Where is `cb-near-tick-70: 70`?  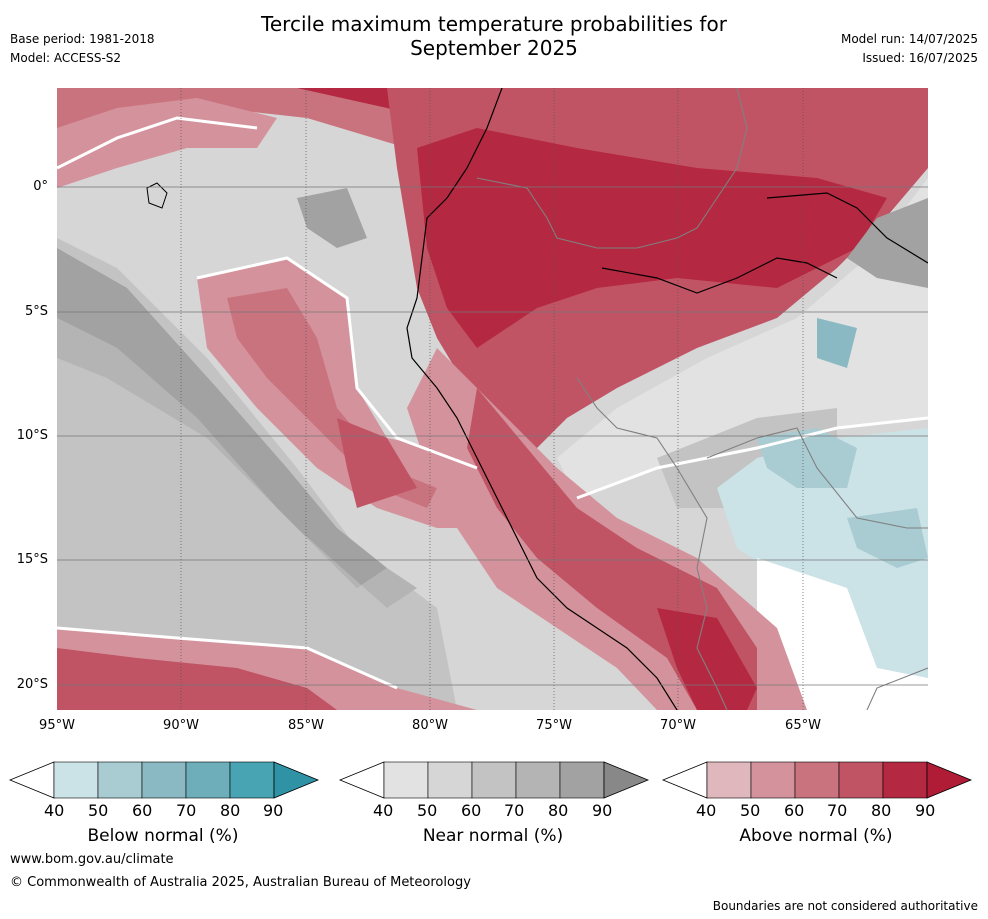 cb-near-tick-70: 70 is located at coordinates (514, 810).